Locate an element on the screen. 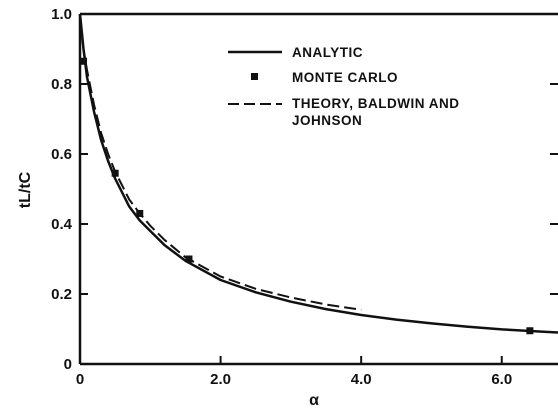 Image resolution: width=558 pixels, height=411 pixels. y-axis-label: tL/tC is located at coordinates (25, 189).